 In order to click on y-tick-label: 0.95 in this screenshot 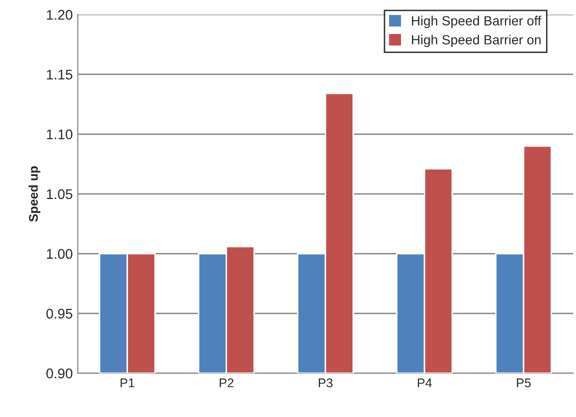, I will do `click(59, 313)`.